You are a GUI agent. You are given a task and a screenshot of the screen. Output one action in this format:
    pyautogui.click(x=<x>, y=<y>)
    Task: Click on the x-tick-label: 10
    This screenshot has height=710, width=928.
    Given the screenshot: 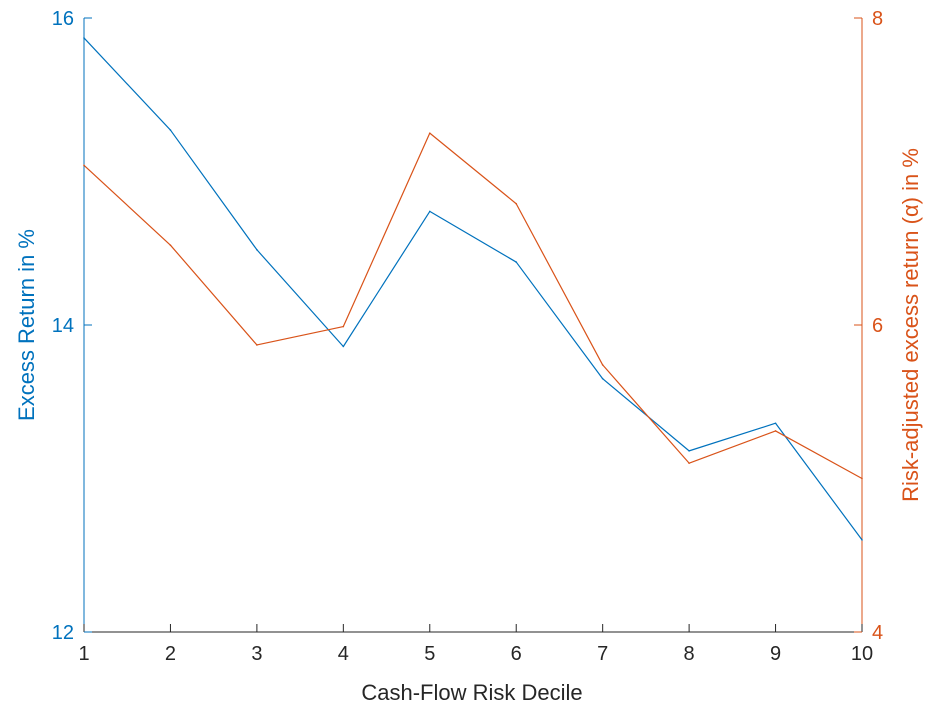 What is the action you would take?
    pyautogui.click(x=862, y=654)
    